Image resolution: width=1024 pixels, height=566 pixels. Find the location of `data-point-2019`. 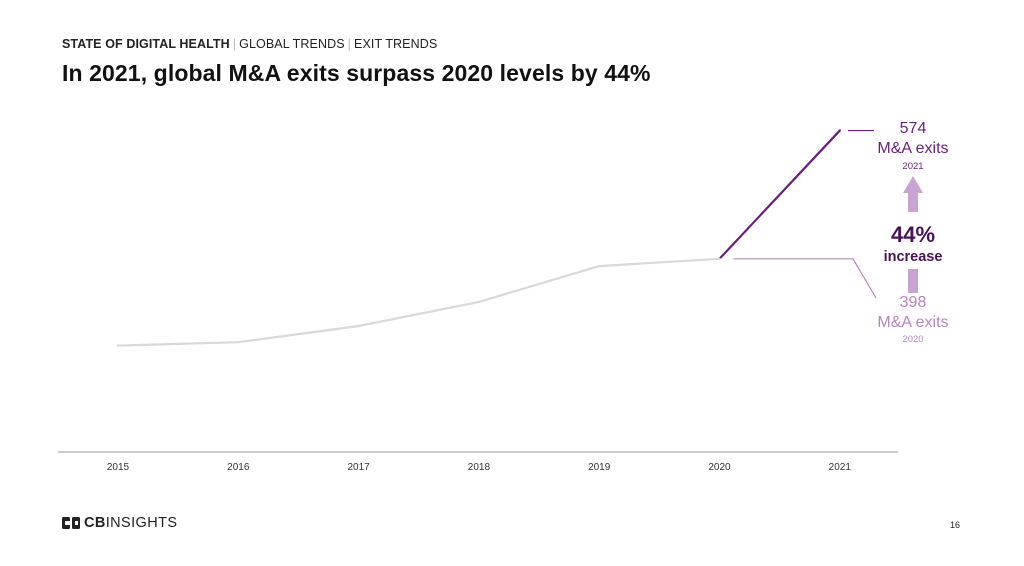

data-point-2019 is located at coordinates (599, 266).